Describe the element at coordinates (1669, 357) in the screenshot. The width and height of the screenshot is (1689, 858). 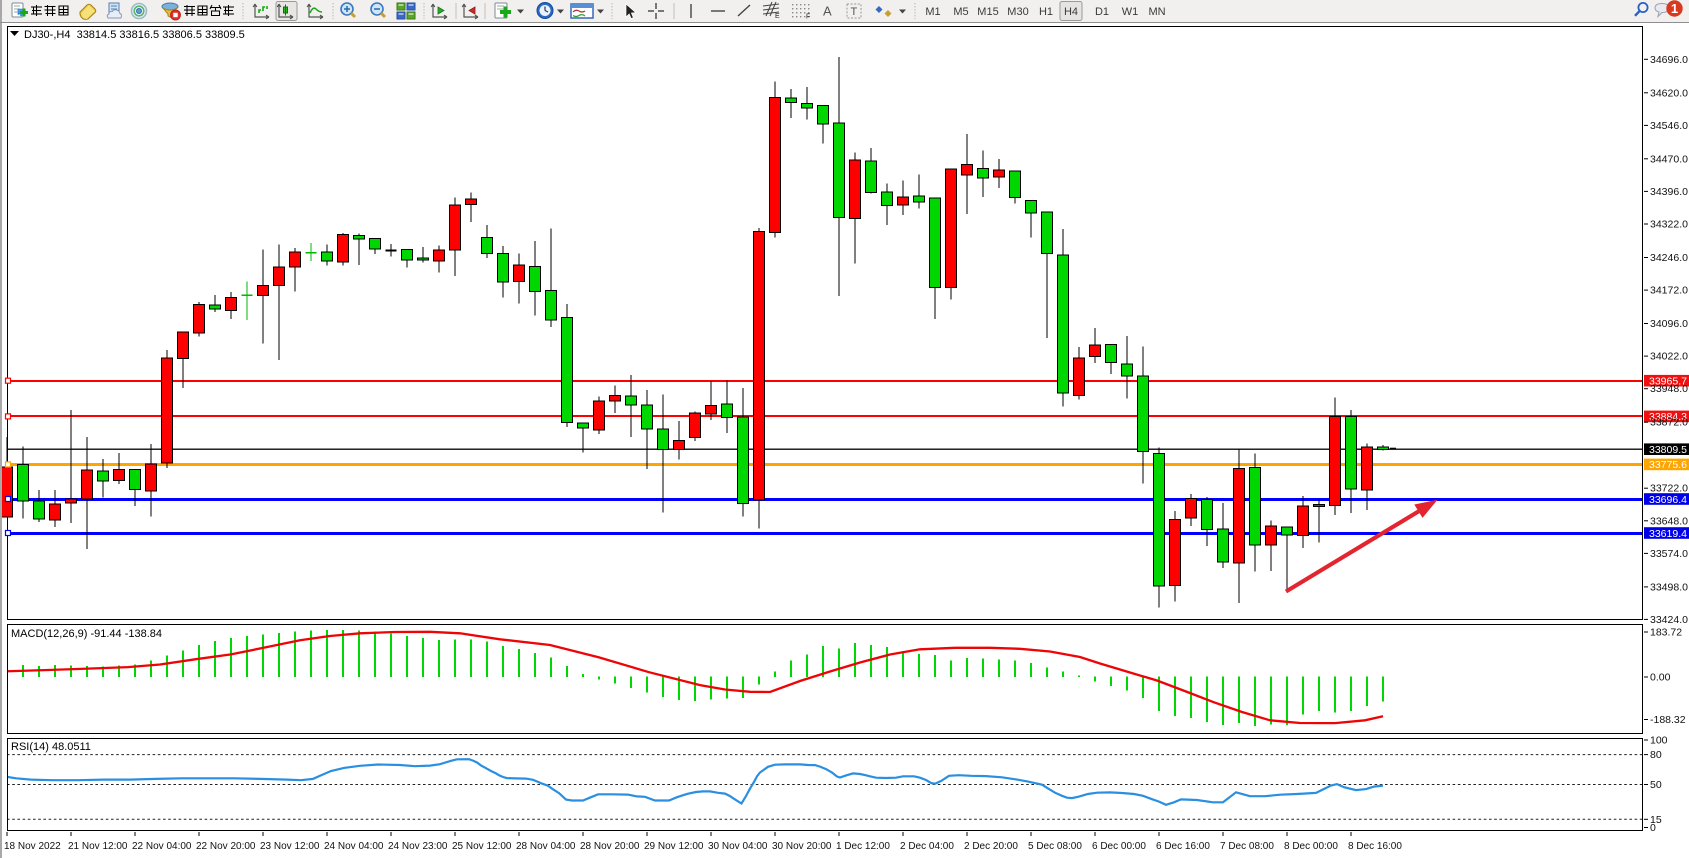
I see `svg-text: 34022.0` at that location.